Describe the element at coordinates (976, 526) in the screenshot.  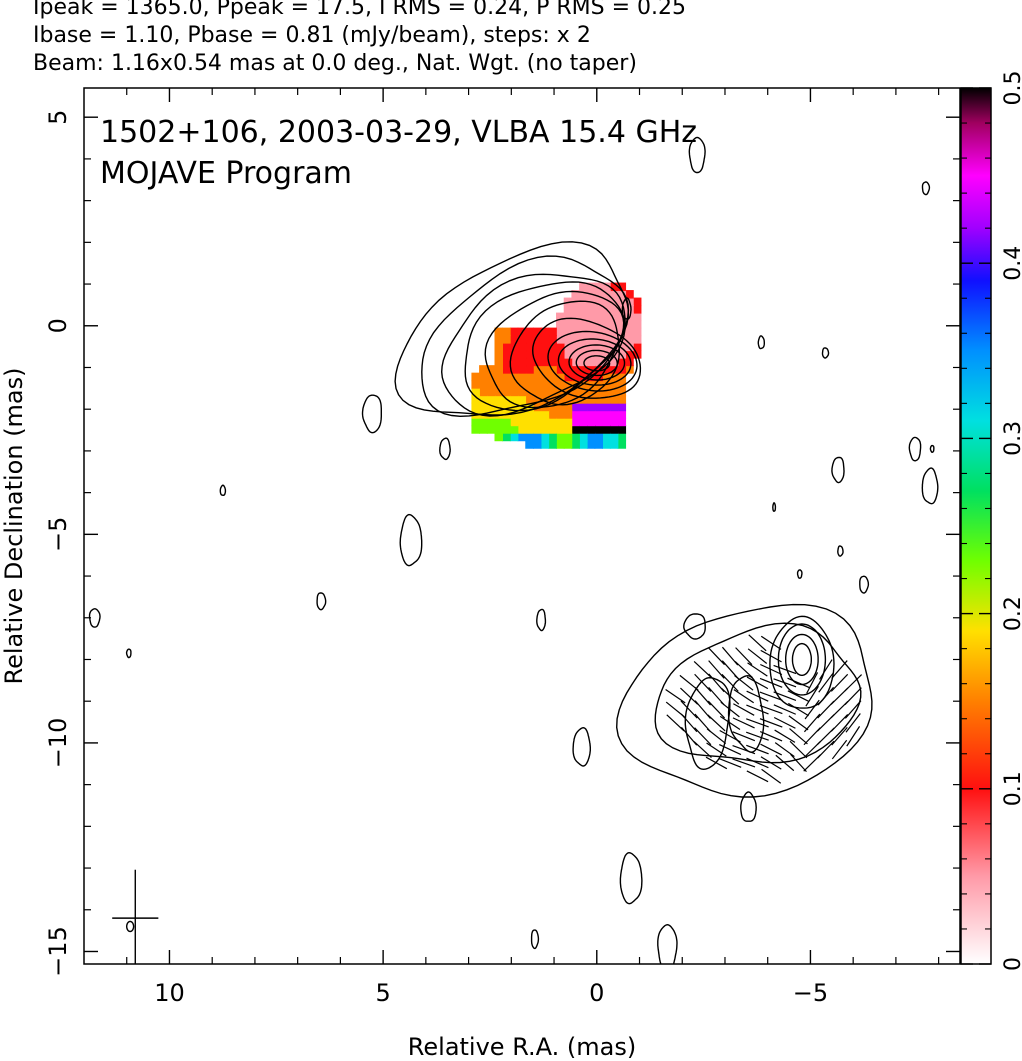
I see `colorbar` at that location.